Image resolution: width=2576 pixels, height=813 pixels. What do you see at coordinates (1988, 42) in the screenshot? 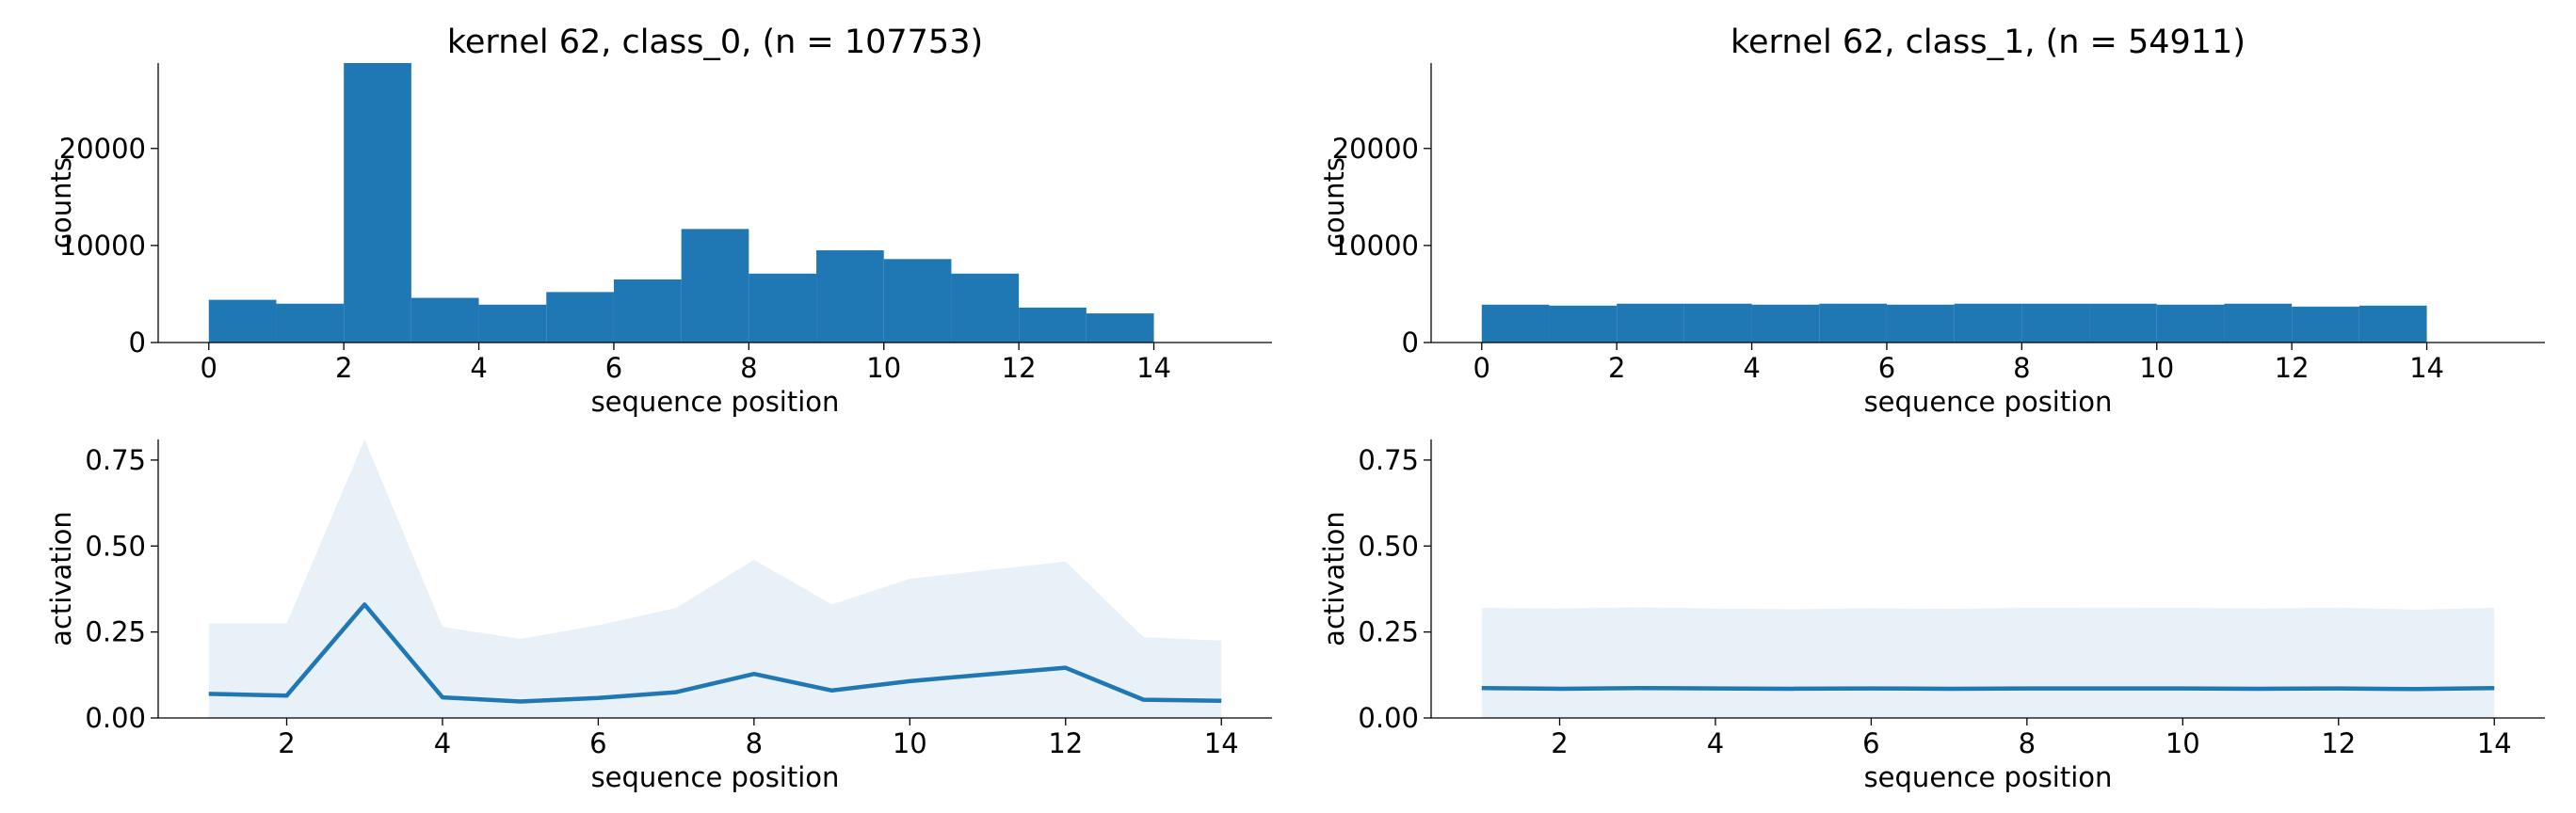
I see `chart-title: kernel 62, class_1, (n = 54911)` at bounding box center [1988, 42].